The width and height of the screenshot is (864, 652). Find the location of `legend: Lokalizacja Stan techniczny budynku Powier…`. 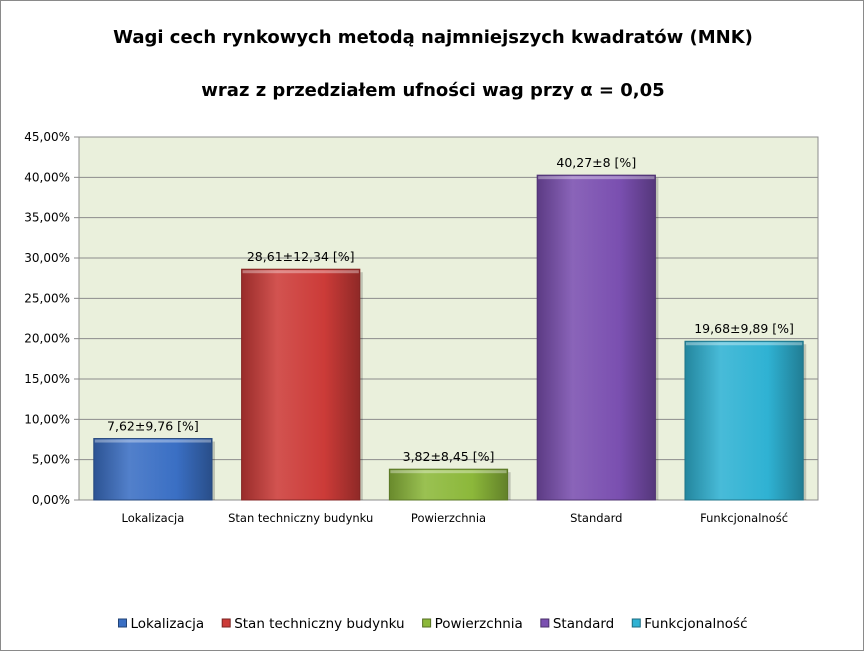

legend: Lokalizacja Stan techniczny budynku Powier… is located at coordinates (432, 624).